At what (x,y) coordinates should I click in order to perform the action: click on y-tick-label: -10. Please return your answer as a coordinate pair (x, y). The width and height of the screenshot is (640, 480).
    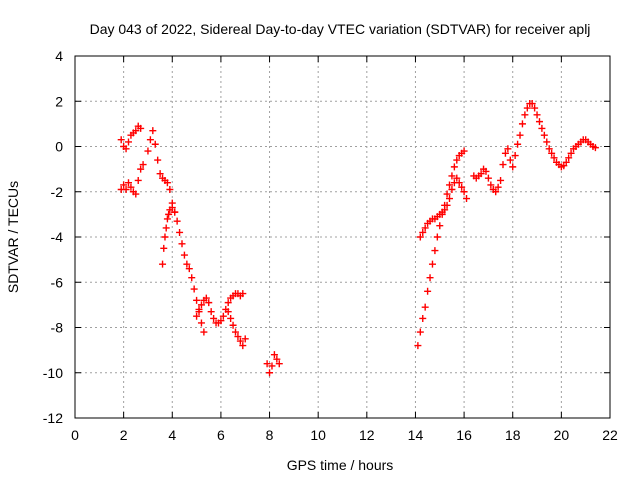
    Looking at the image, I should click on (53, 373).